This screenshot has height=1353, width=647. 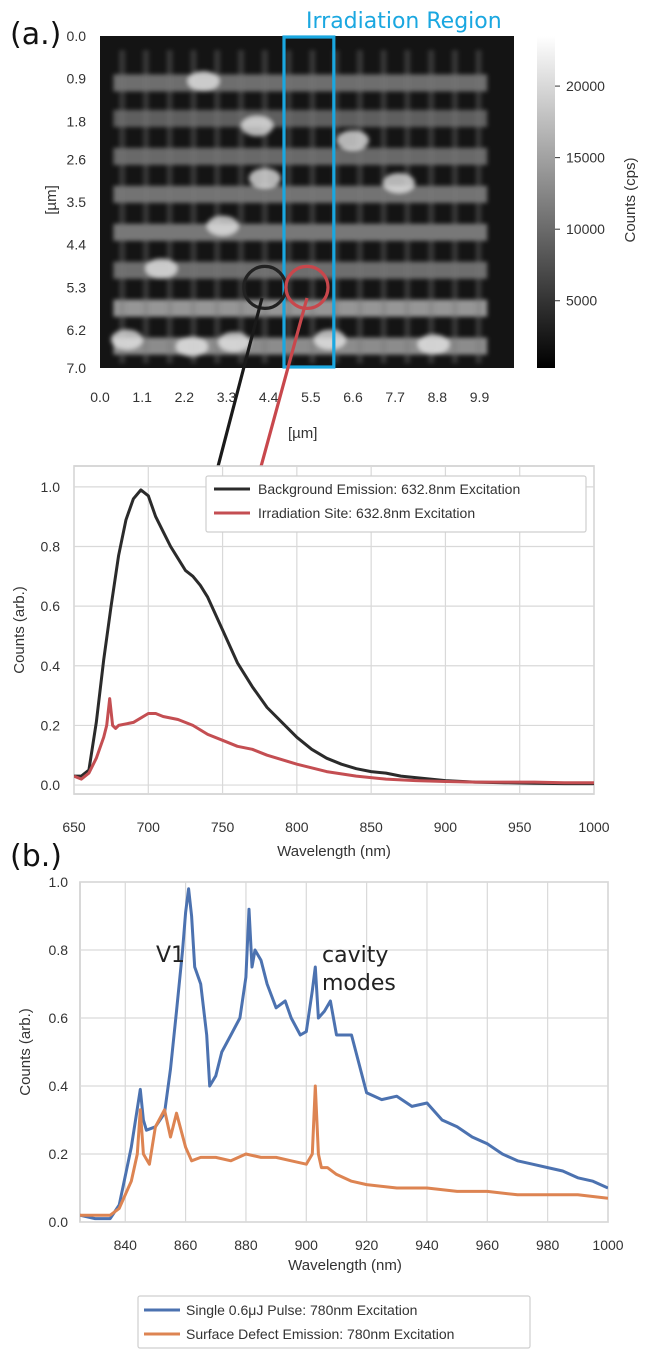 I want to click on spectrum1-x-tick: 900, so click(x=446, y=827).